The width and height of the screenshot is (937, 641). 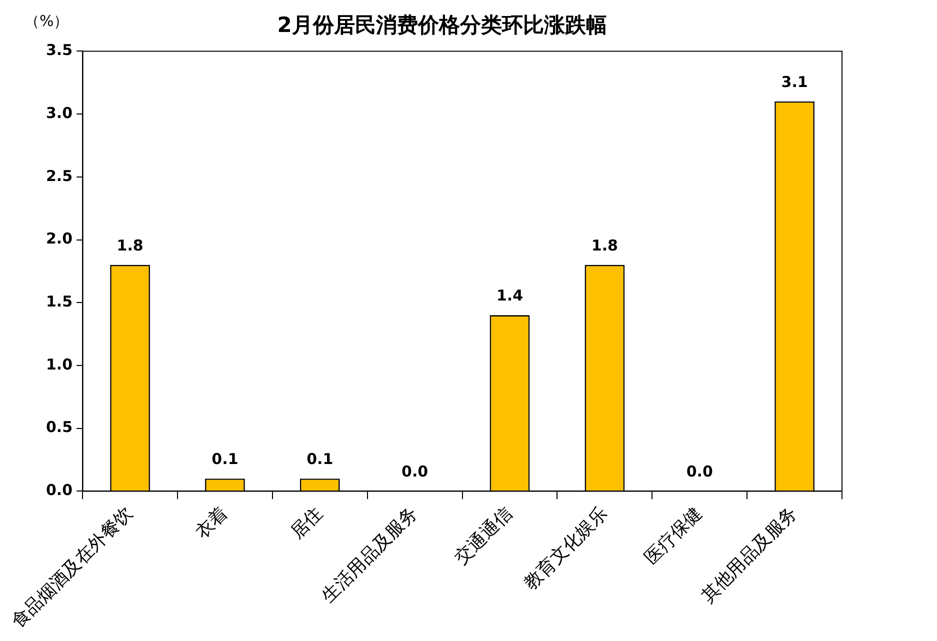 What do you see at coordinates (212, 522) in the screenshot?
I see `x-tick-label: 衣着` at bounding box center [212, 522].